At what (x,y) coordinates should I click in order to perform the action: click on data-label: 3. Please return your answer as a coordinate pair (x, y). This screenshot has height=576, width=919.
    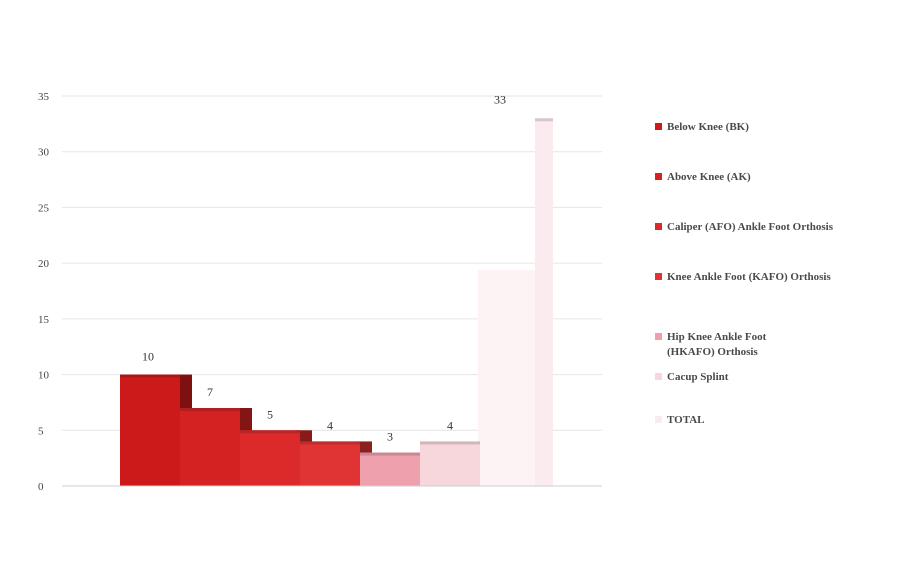
    Looking at the image, I should click on (390, 437).